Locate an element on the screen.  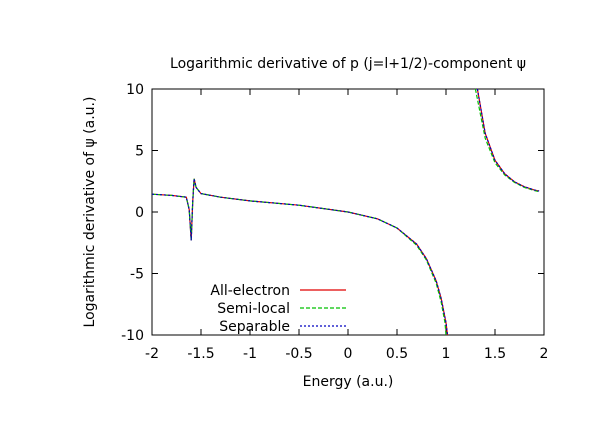
x-tick-label: 0 is located at coordinates (348, 354).